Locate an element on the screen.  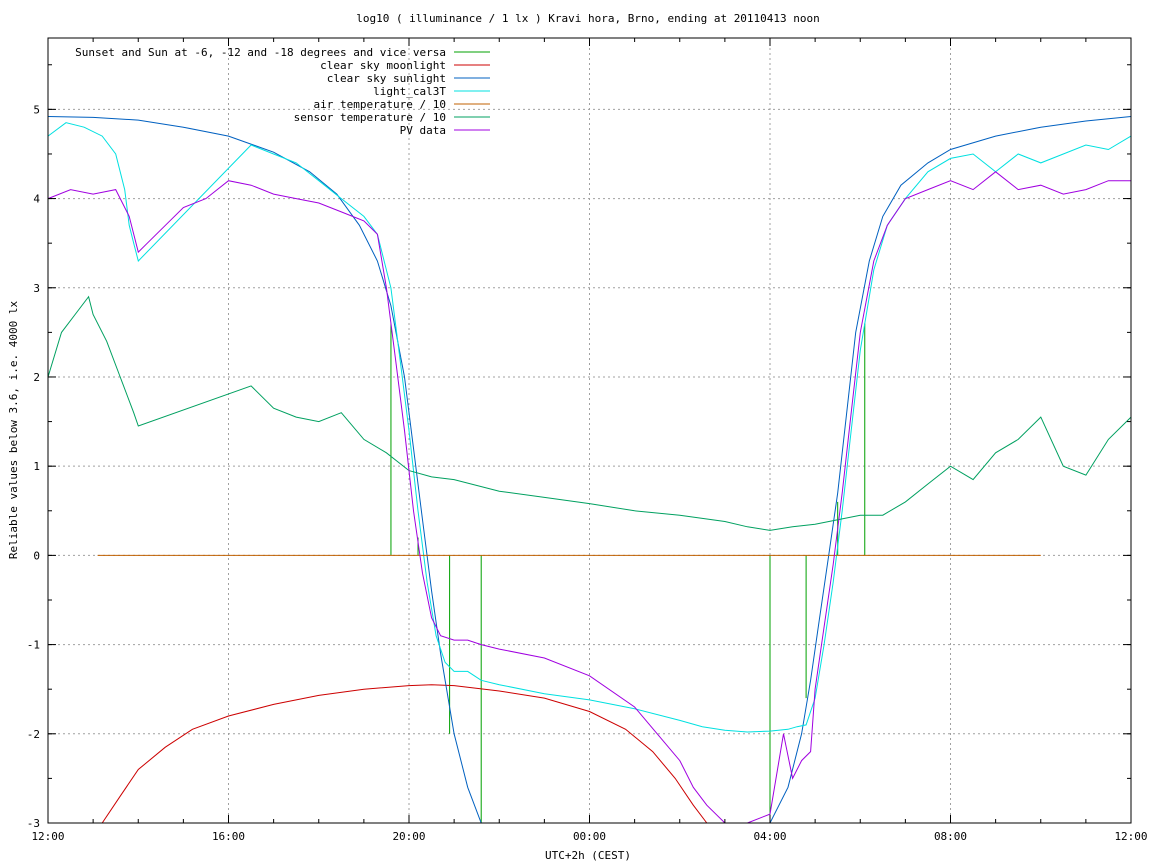
x-tick-label: 16:00 is located at coordinates (228, 836).